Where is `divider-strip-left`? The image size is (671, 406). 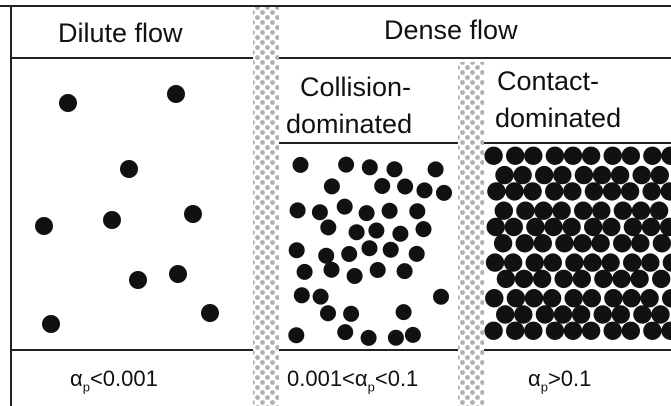 divider-strip-left is located at coordinates (266, 206).